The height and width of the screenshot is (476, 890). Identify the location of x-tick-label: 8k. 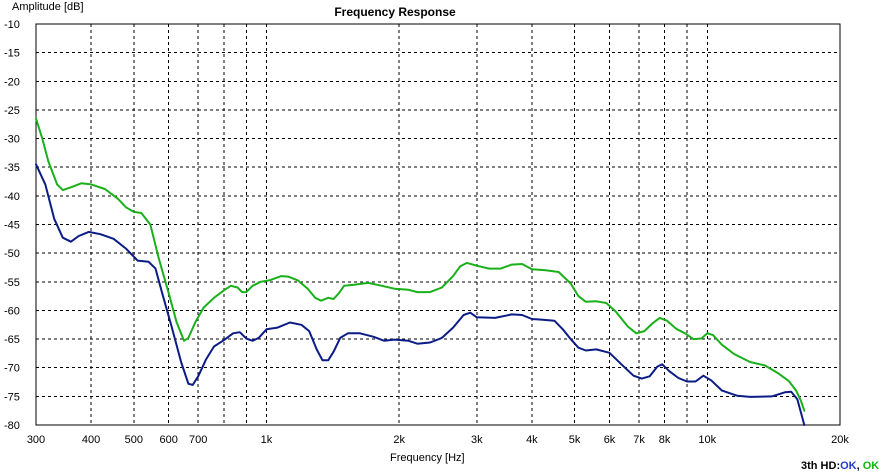
(665, 440).